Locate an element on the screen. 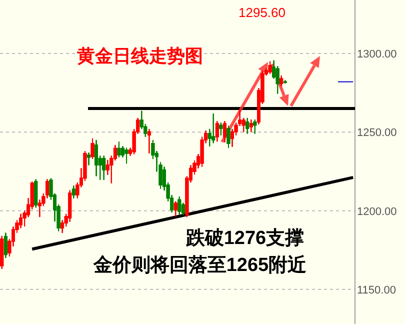 This screenshot has width=405, height=324. annotation: 跌破1276支撑 is located at coordinates (244, 238).